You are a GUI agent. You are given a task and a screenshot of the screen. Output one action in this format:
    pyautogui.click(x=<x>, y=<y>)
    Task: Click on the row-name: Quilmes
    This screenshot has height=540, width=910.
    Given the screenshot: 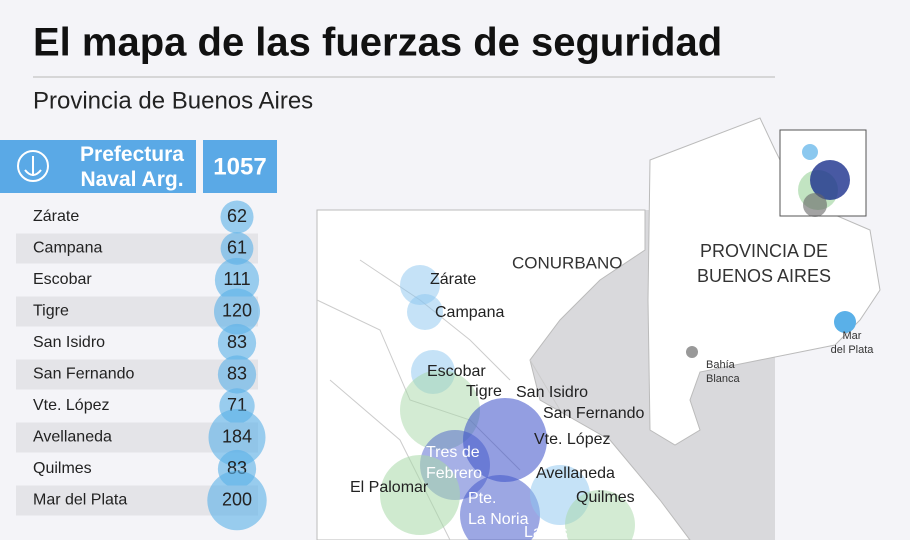 What is the action you would take?
    pyautogui.click(x=62, y=468)
    